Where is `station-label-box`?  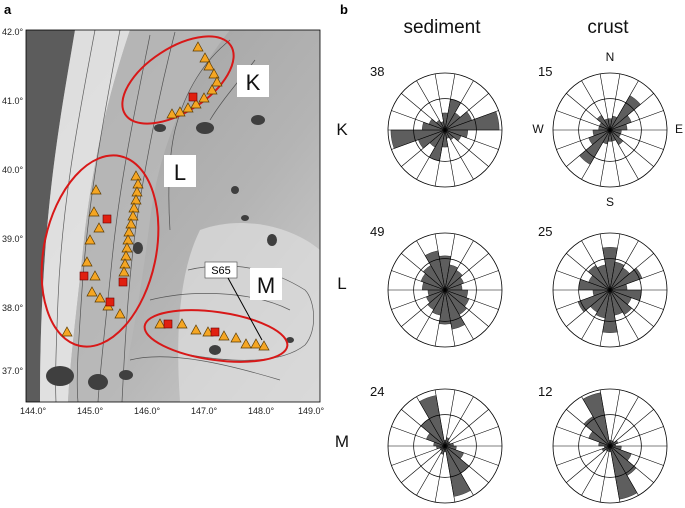 station-label-box is located at coordinates (221, 270).